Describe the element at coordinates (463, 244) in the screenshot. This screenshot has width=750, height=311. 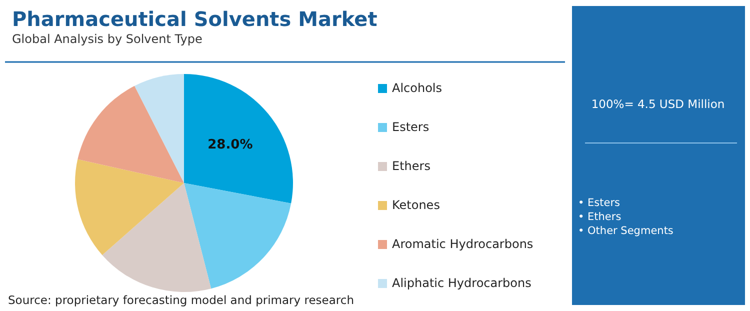
I see `legend-label: Aromatic Hydrocarbons` at that location.